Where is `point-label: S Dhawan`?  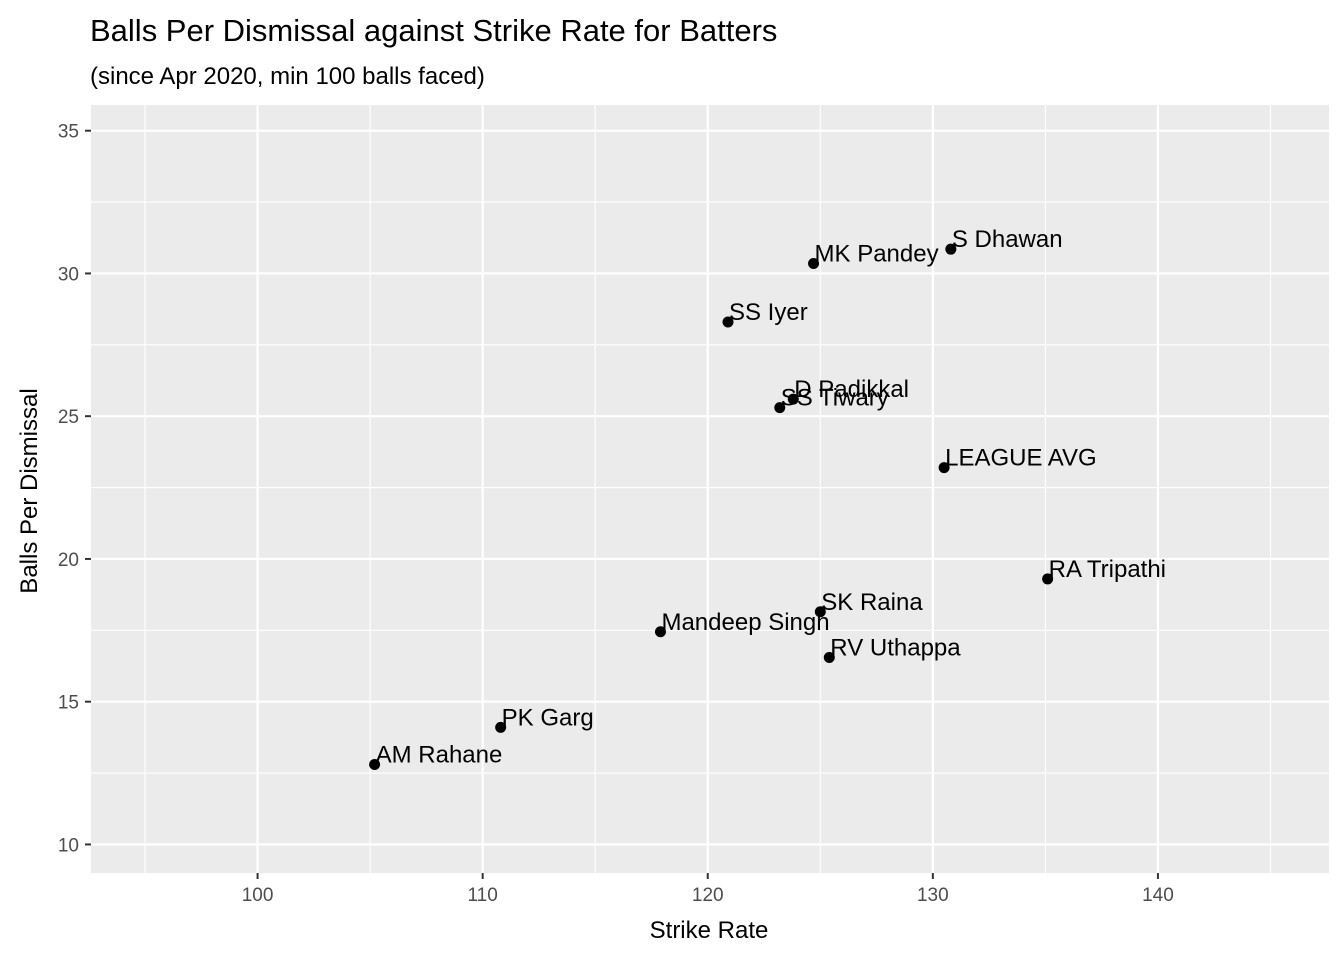
point-label: S Dhawan is located at coordinates (1007, 239).